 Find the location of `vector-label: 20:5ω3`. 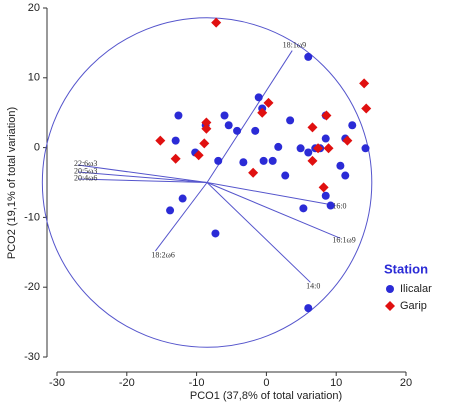

vector-label: 20:5ω3 is located at coordinates (86, 170).